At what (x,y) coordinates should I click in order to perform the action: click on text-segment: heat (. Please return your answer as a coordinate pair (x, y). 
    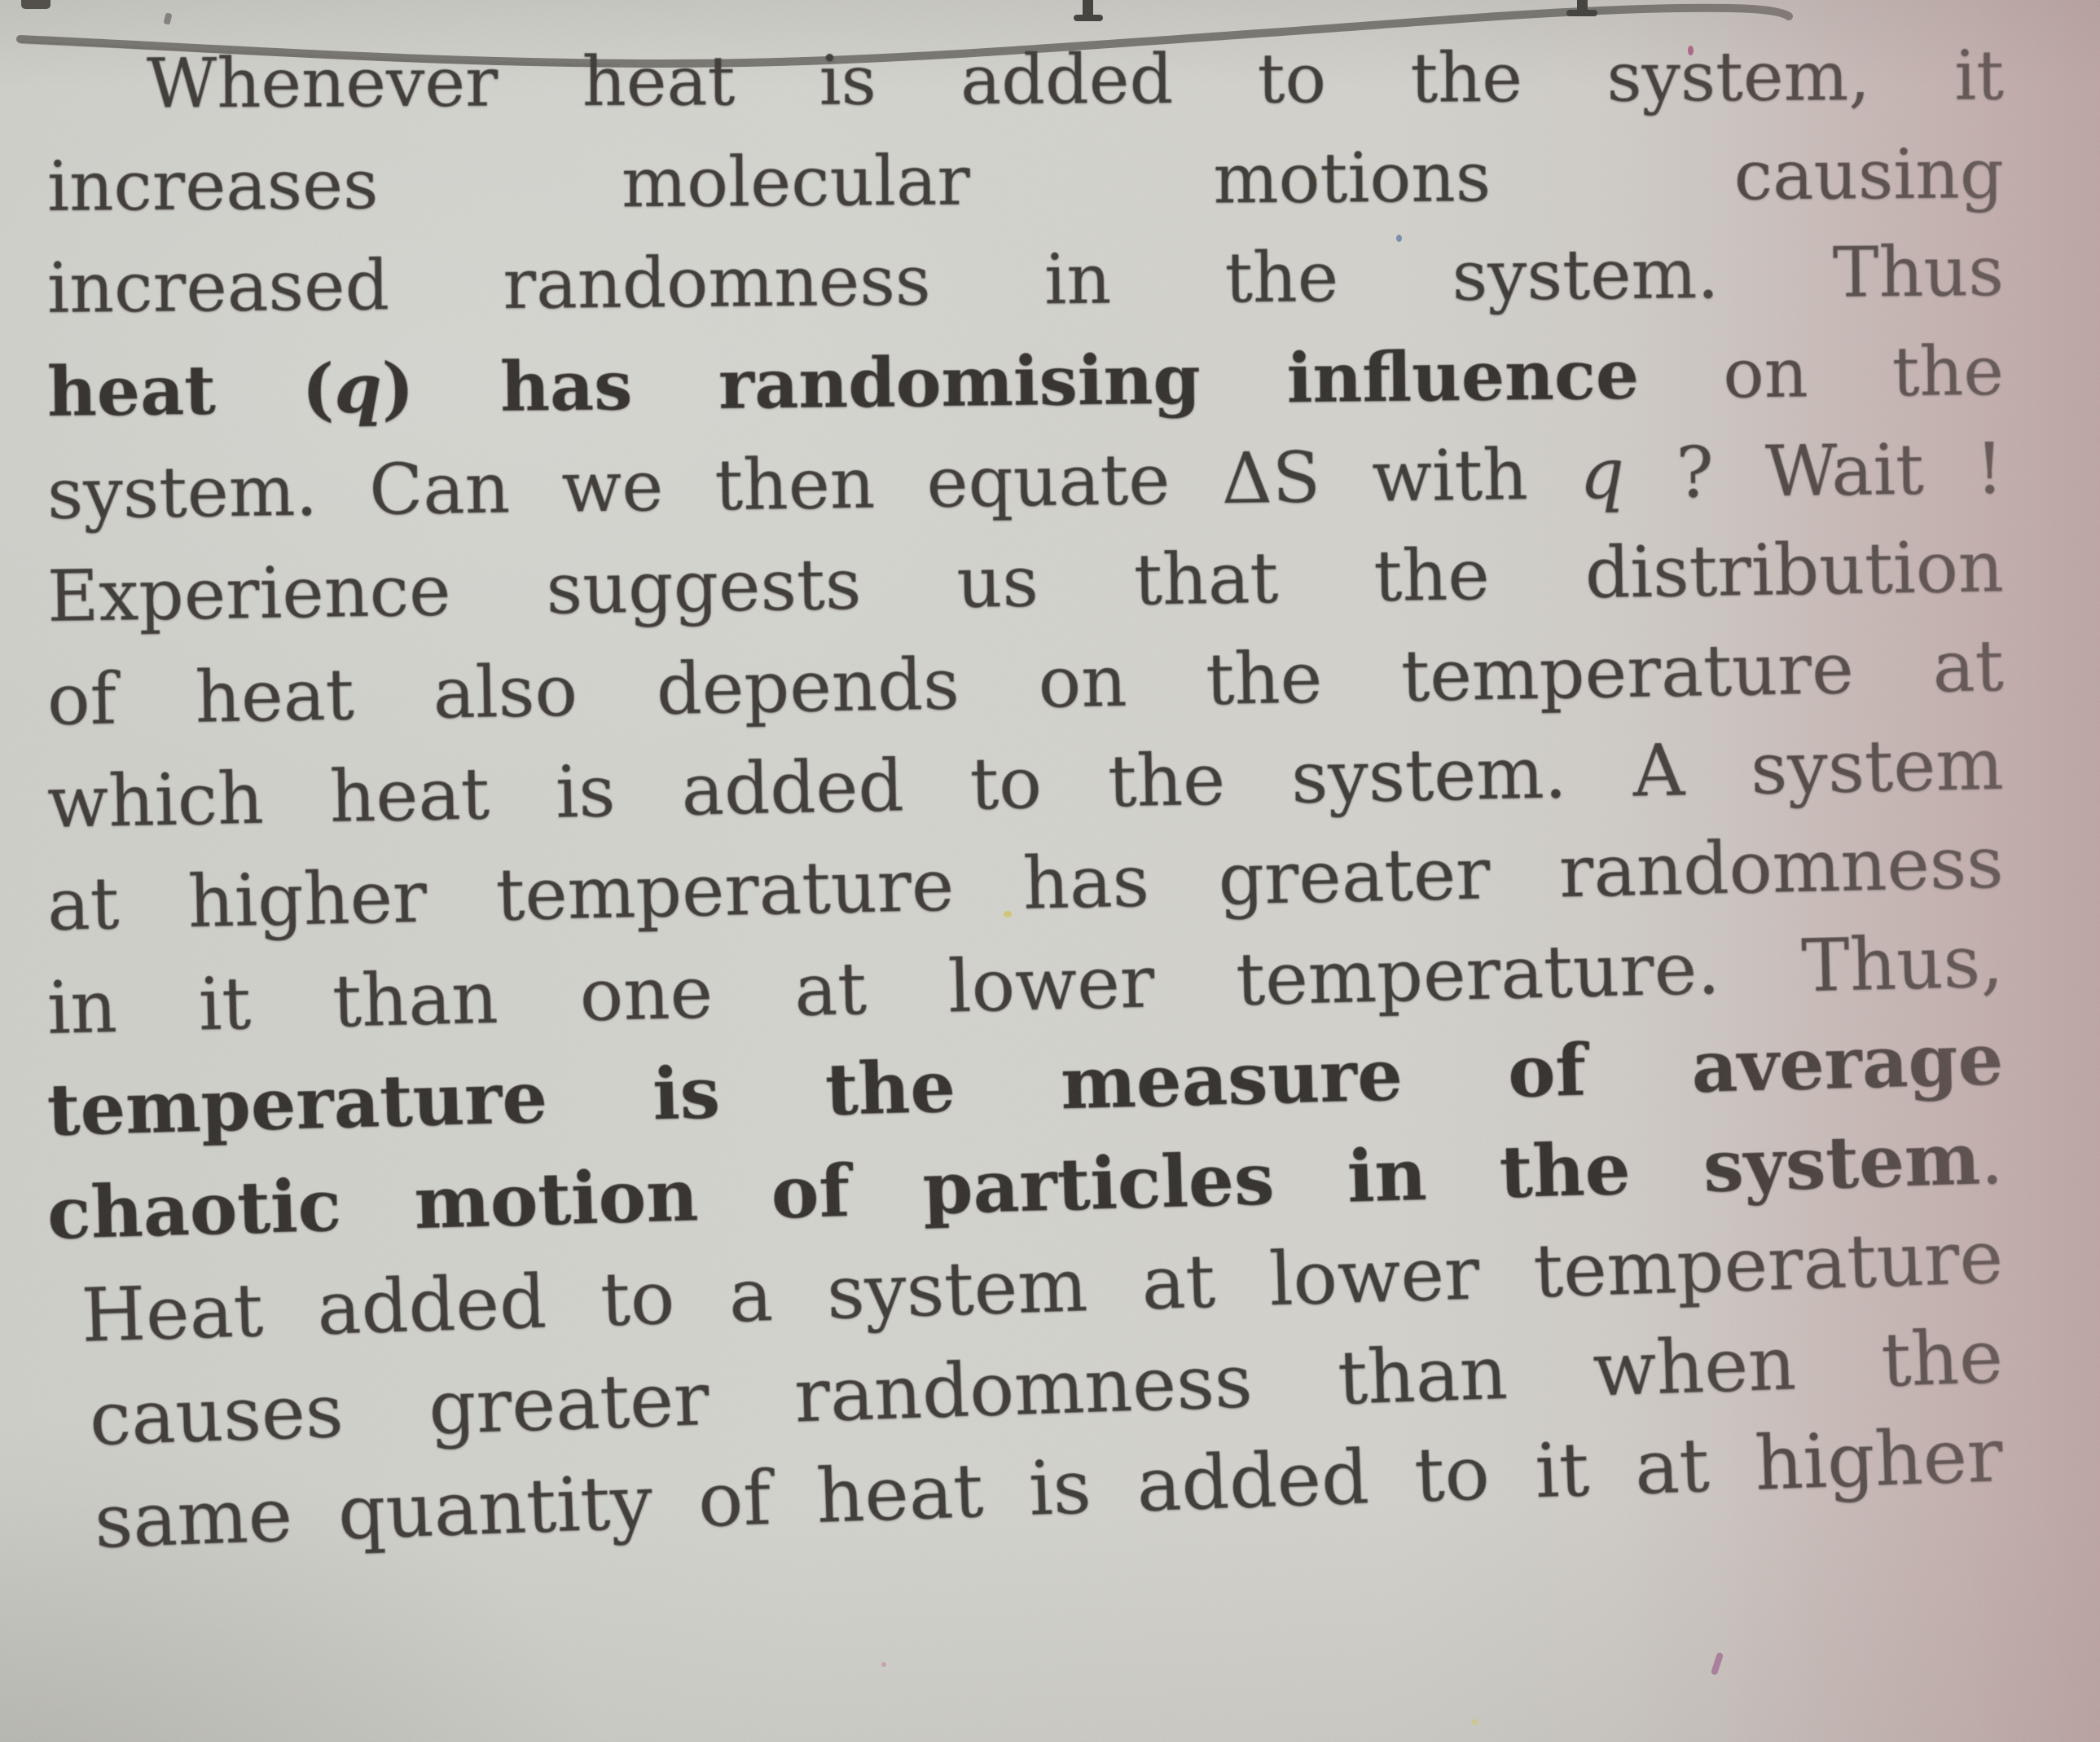
    Looking at the image, I should click on (190, 390).